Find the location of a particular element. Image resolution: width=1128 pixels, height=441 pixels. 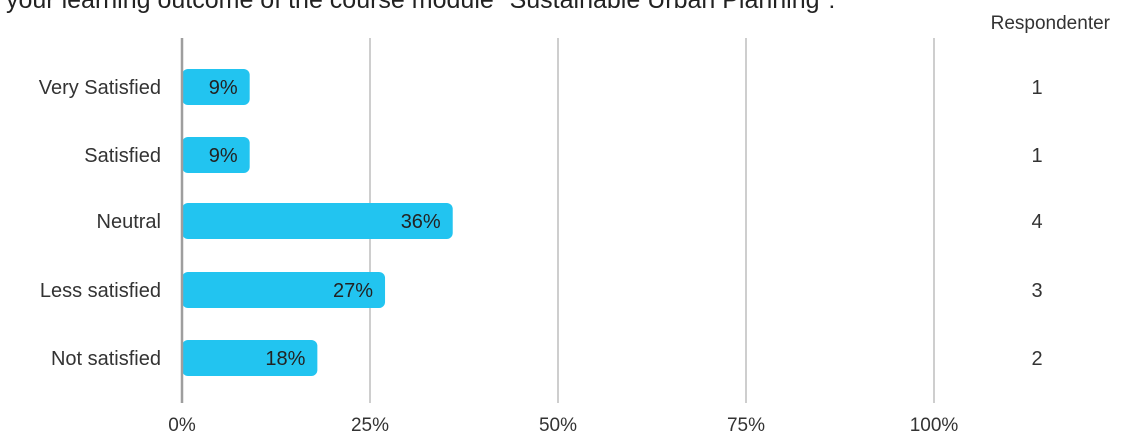

x-tick-label: 100% is located at coordinates (934, 425).